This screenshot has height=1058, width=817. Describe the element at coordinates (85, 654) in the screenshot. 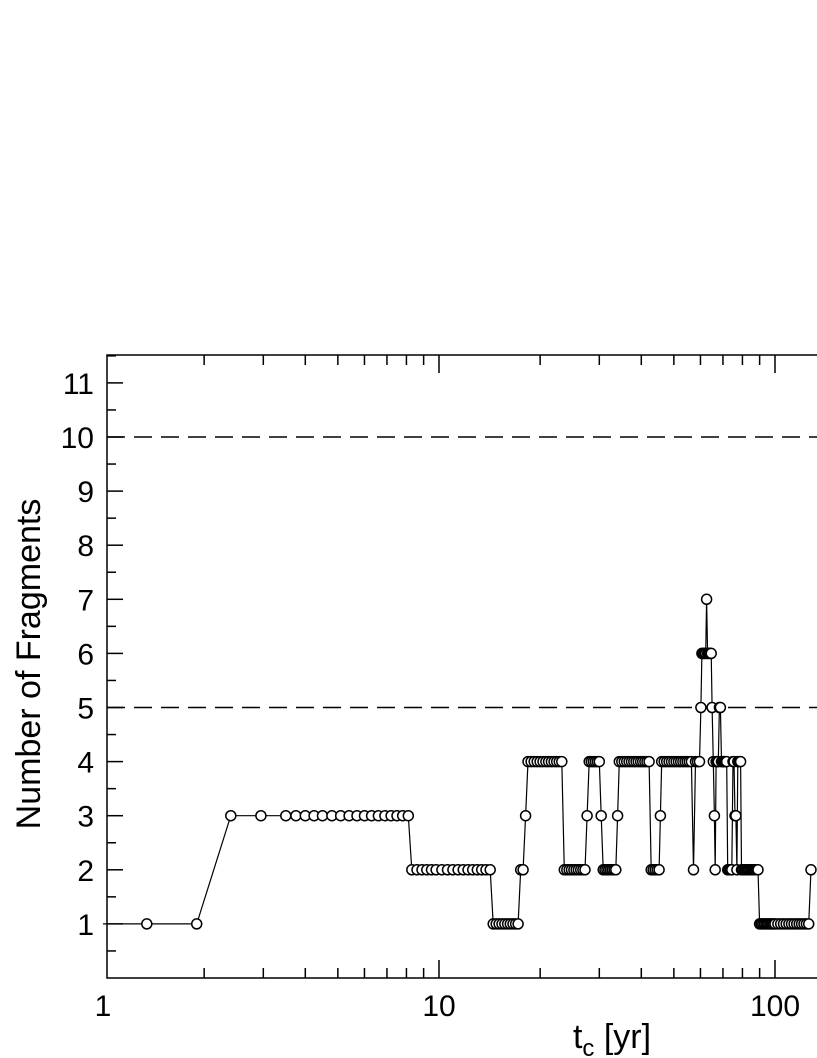

I see `y-tick-label: 6` at that location.